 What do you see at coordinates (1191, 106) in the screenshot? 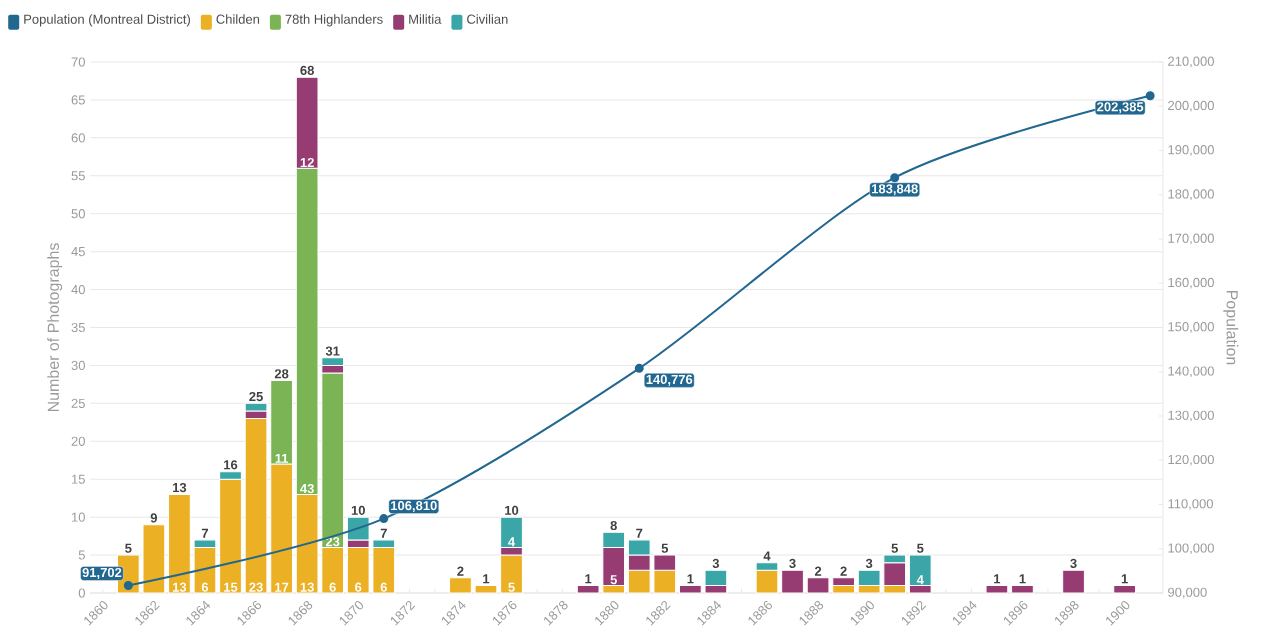
I see `y2-tick-label: 200,000` at bounding box center [1191, 106].